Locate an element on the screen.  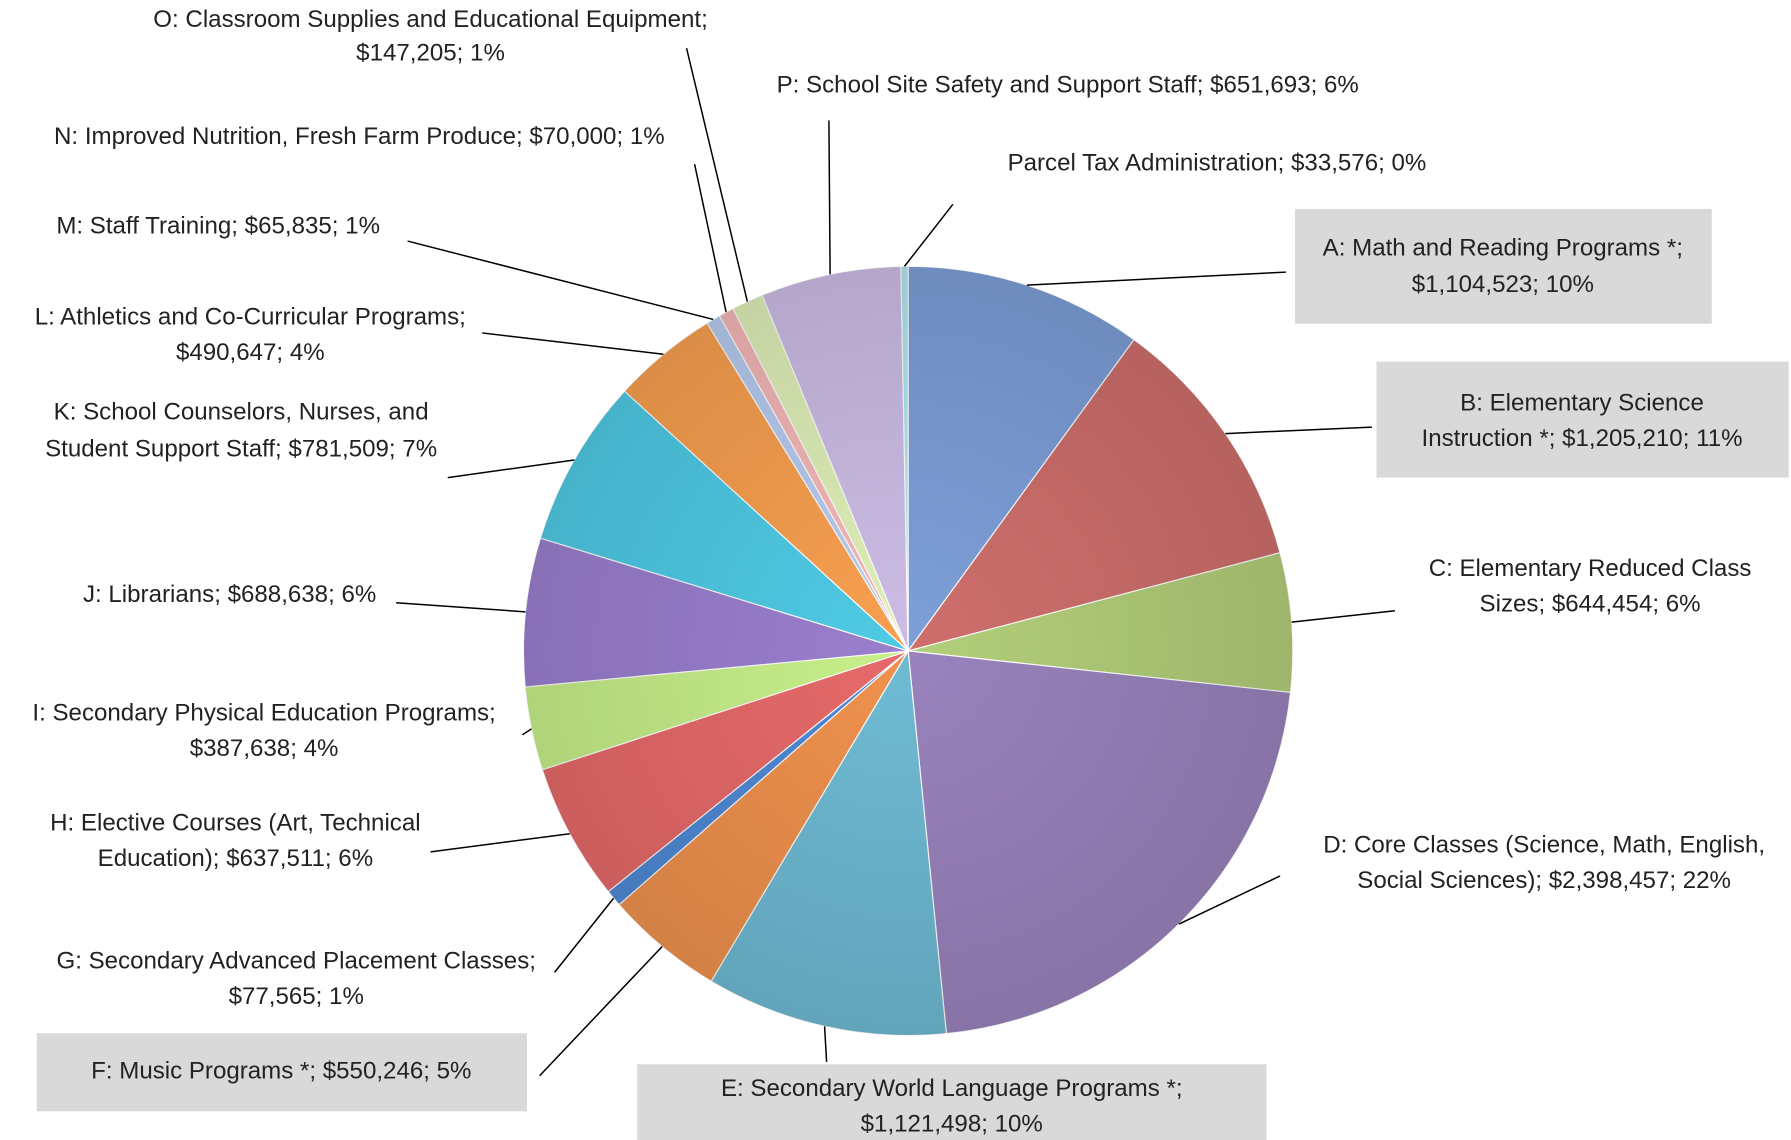
data-label: Parcel Tax Administration; $33,576; 0% is located at coordinates (1217, 163).